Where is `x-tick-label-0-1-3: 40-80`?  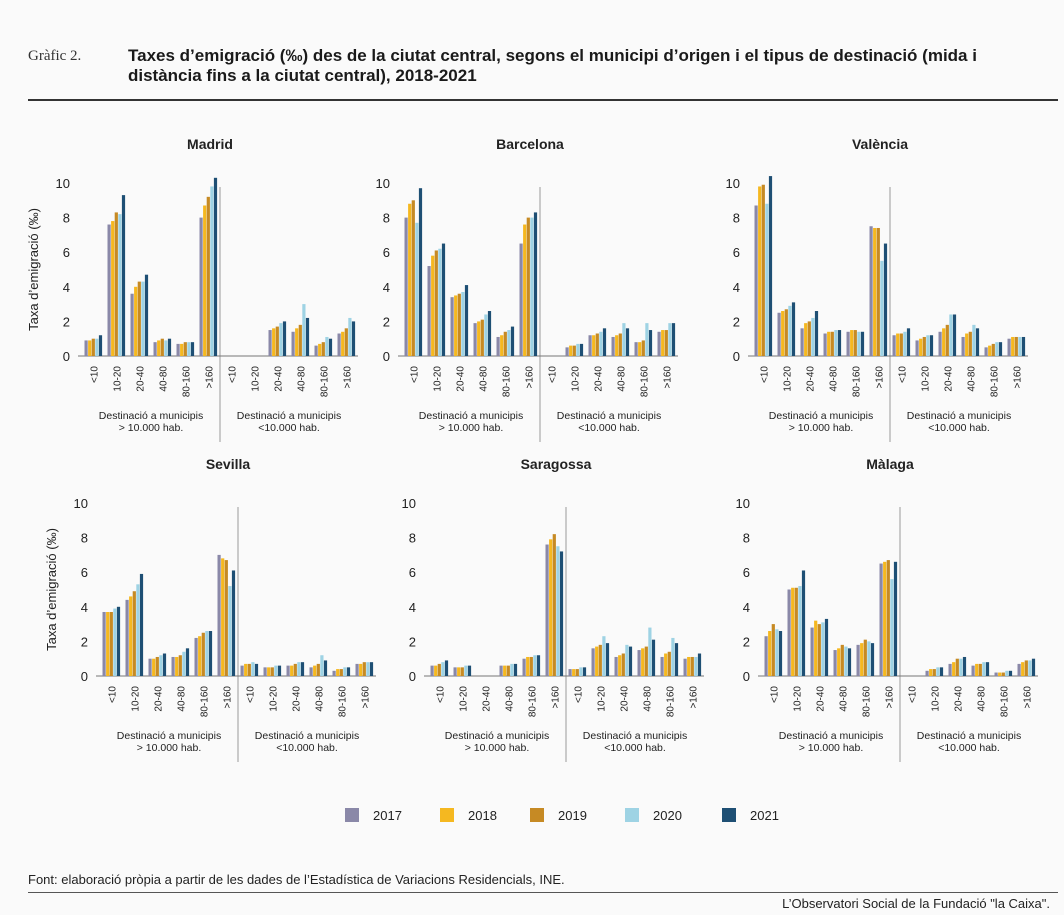
x-tick-label-0-1-3: 40-80 is located at coordinates (302, 379).